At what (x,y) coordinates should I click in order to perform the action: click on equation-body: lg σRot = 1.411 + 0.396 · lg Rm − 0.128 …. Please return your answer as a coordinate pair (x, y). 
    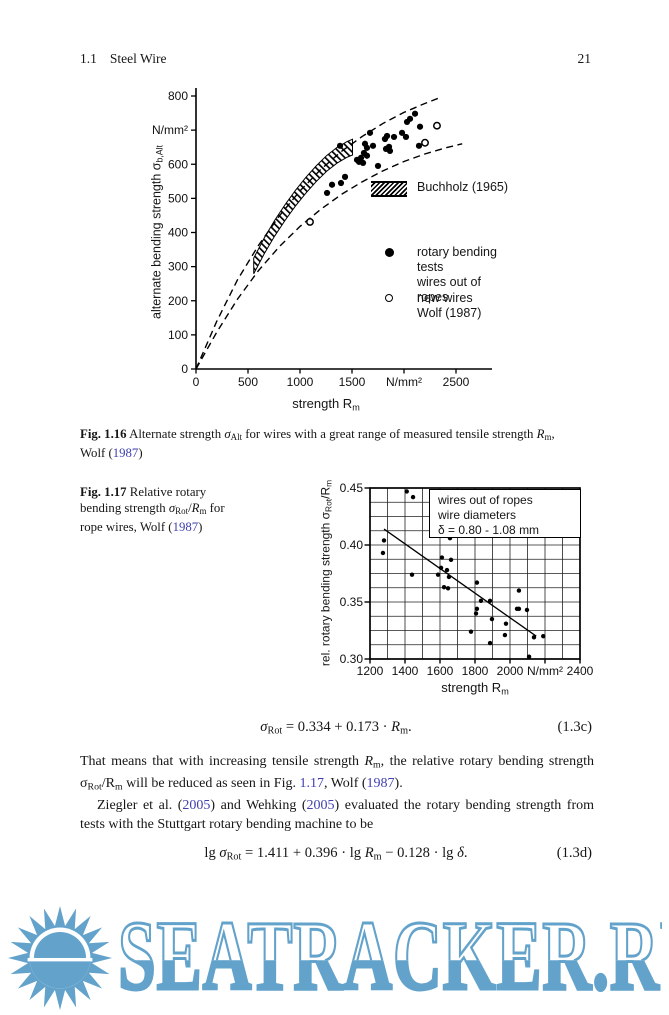
    Looking at the image, I should click on (336, 854).